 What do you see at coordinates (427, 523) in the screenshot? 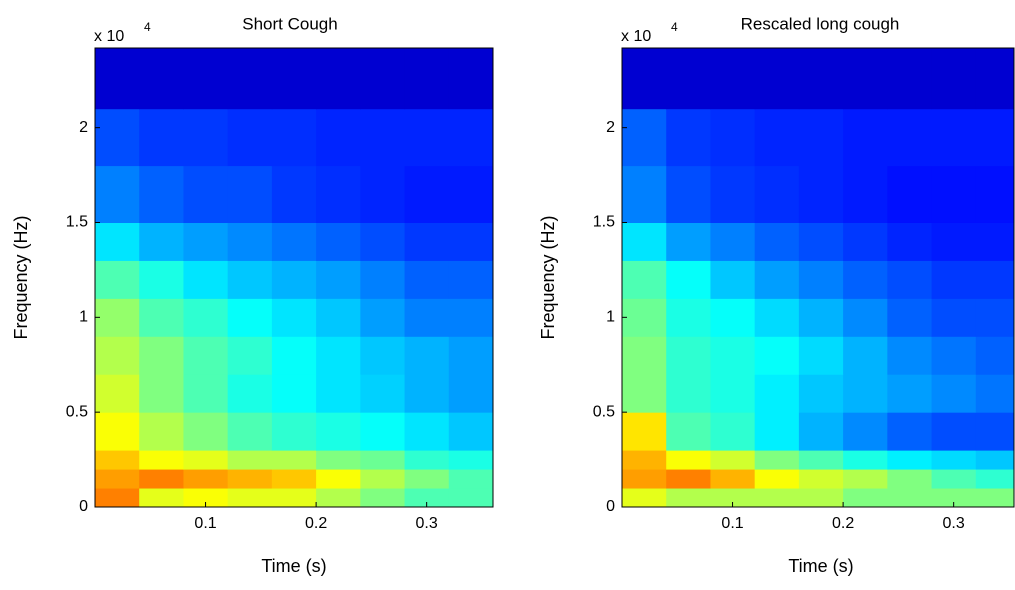
I see `x-tick-label: 0.3` at bounding box center [427, 523].